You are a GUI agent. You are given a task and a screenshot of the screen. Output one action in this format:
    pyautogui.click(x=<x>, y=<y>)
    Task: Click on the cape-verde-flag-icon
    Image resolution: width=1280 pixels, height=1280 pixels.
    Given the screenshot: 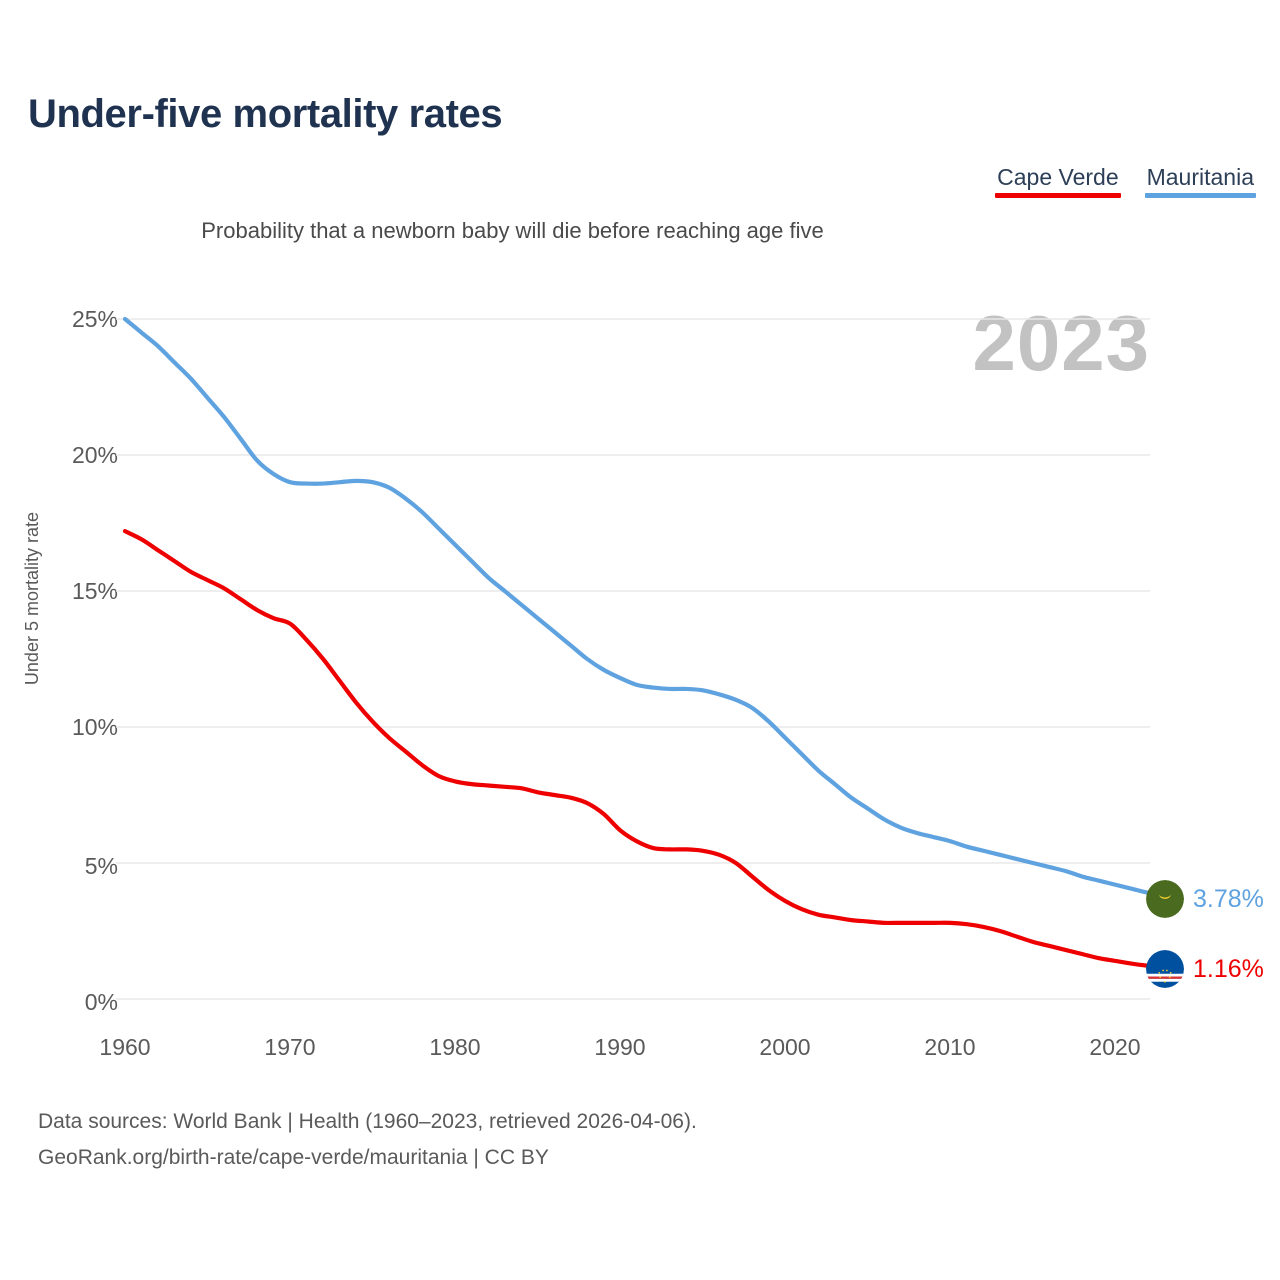 What is the action you would take?
    pyautogui.click(x=1165, y=969)
    